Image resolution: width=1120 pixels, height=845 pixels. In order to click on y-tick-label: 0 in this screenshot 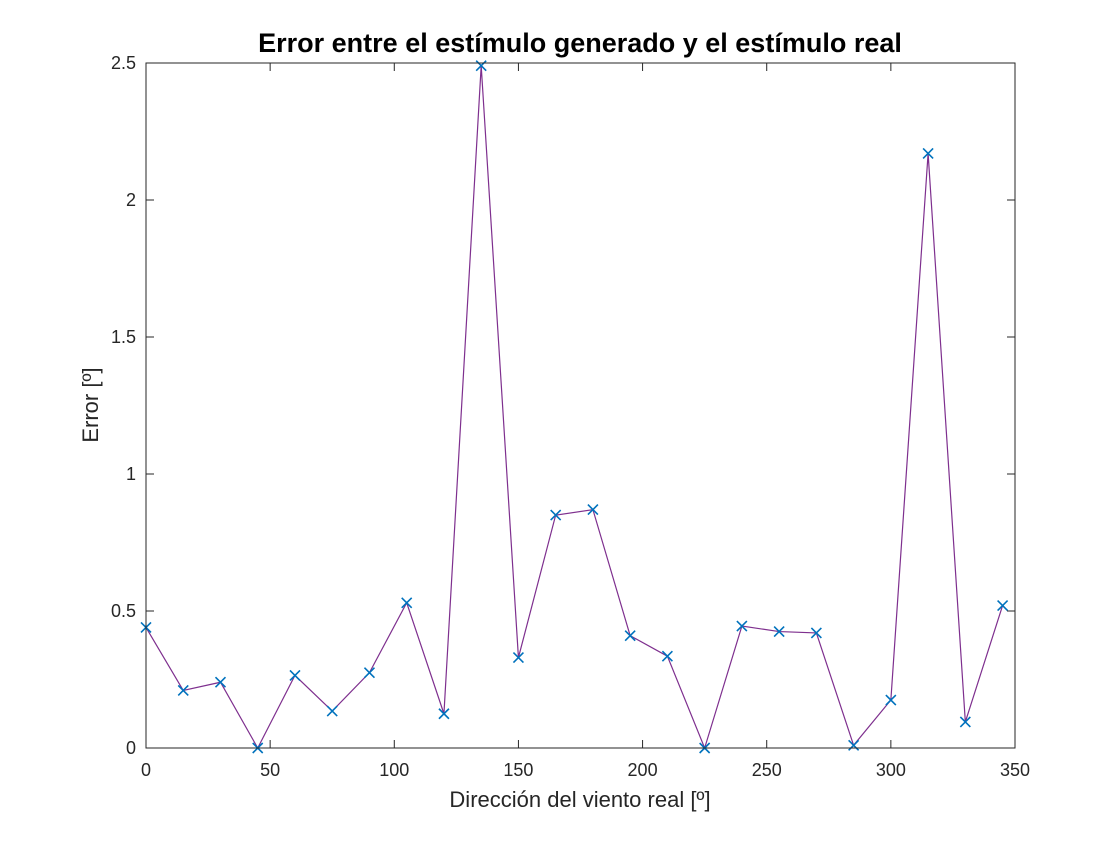, I will do `click(131, 748)`.